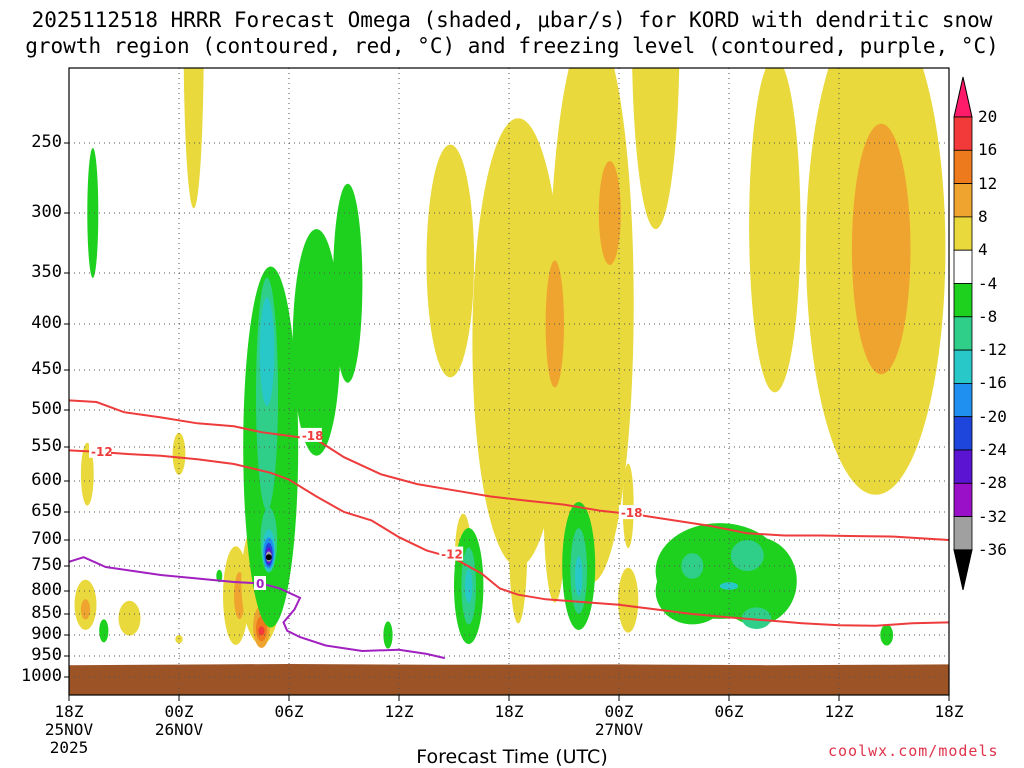 This screenshot has width=1024, height=768. What do you see at coordinates (992, 350) in the screenshot?
I see `colorbar-label: -12` at bounding box center [992, 350].